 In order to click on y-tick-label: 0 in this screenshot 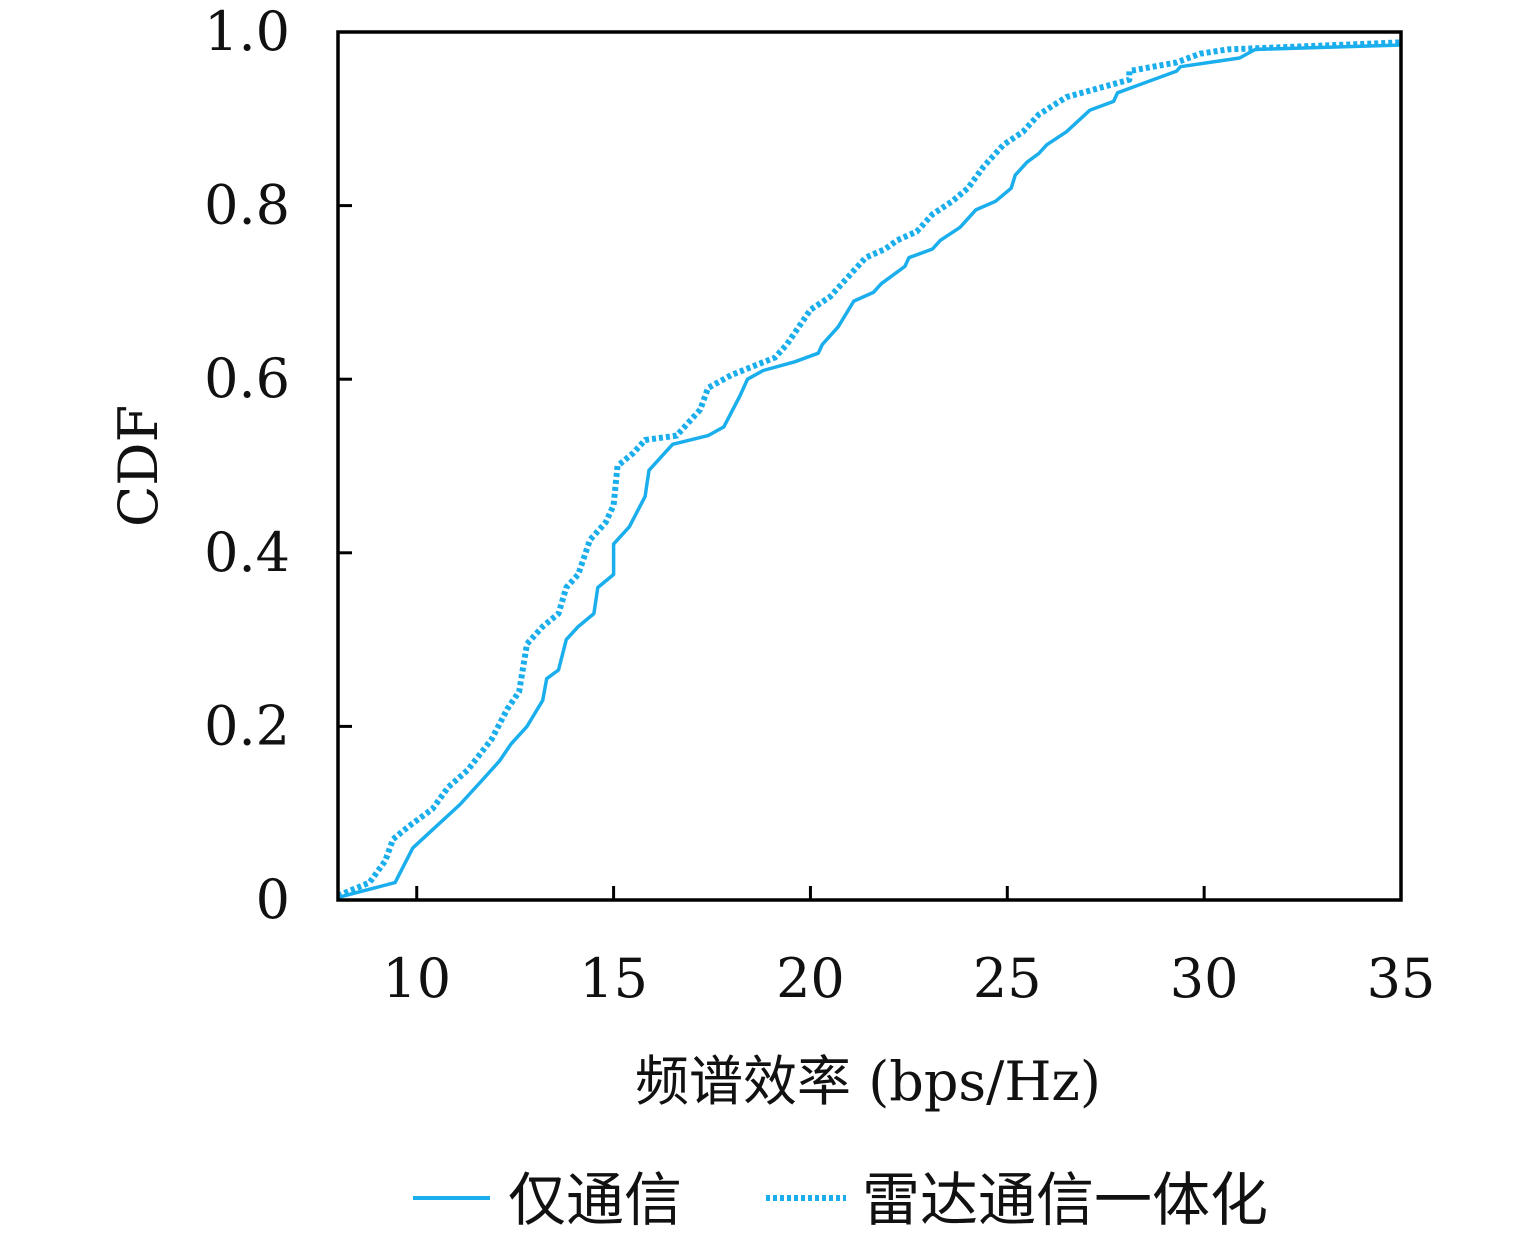, I will do `click(273, 899)`.